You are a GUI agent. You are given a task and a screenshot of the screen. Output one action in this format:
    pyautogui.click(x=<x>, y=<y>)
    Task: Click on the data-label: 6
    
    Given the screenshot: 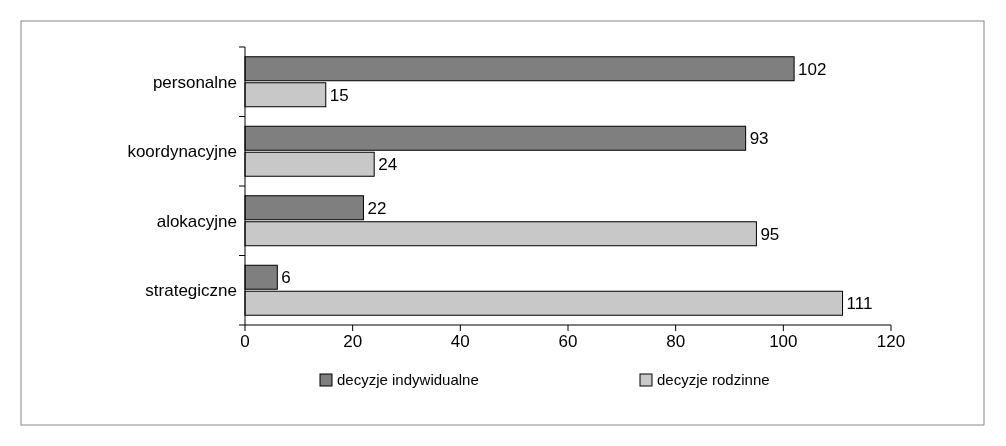 What is the action you would take?
    pyautogui.click(x=286, y=278)
    